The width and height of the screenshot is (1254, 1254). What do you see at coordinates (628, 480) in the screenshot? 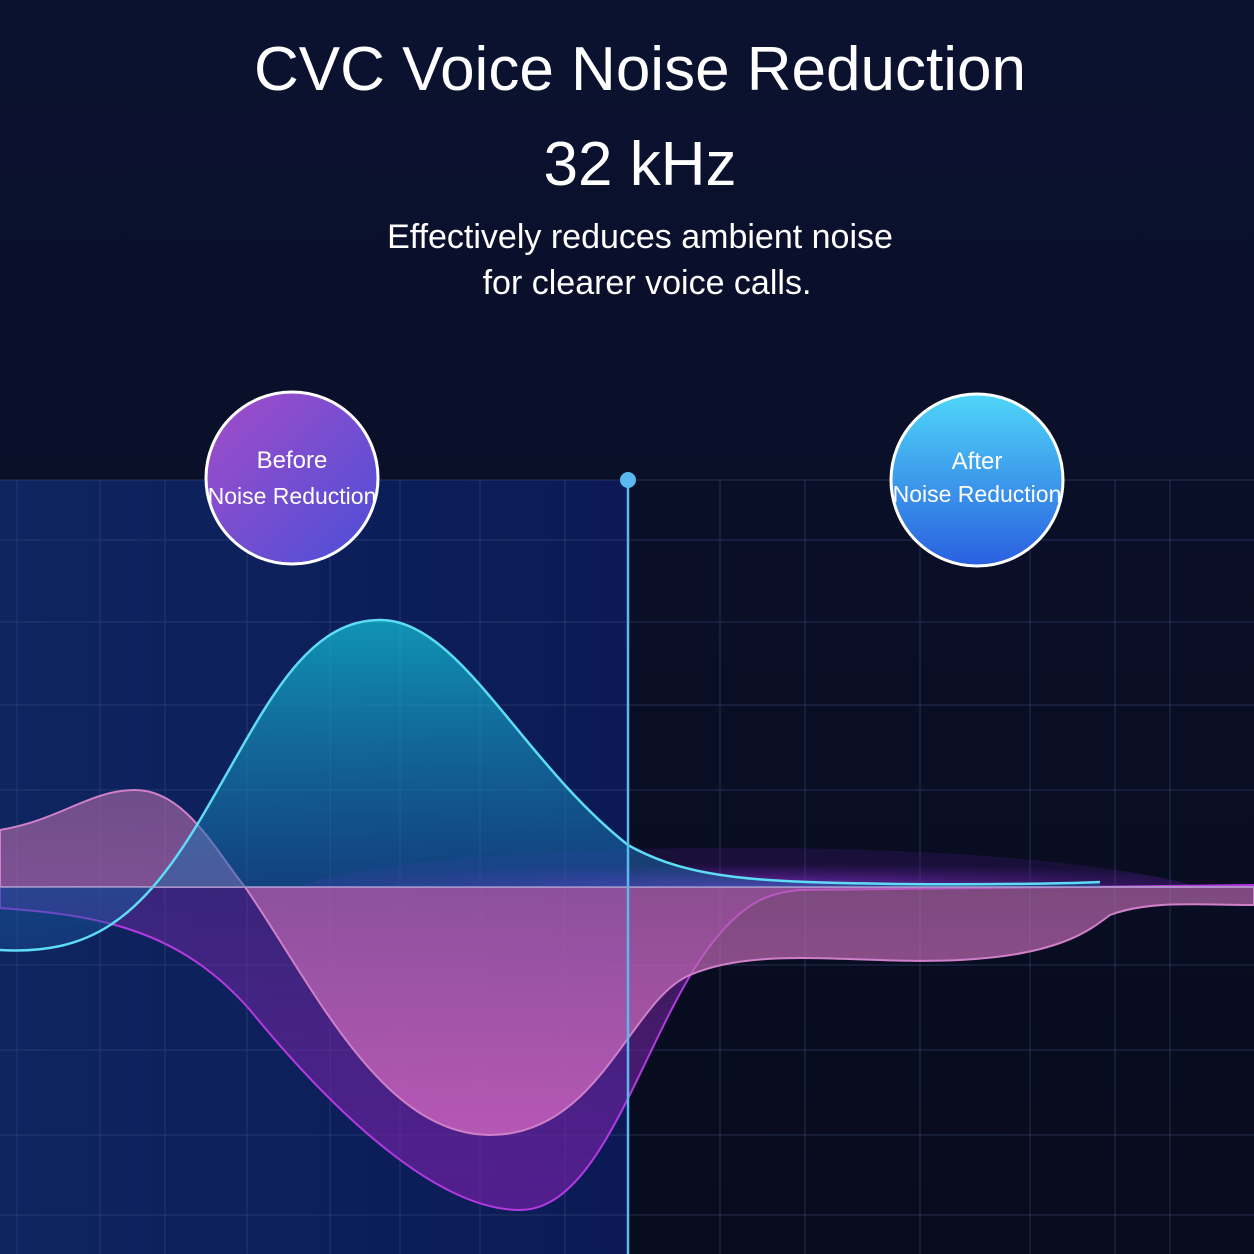
I see `divider-dot` at bounding box center [628, 480].